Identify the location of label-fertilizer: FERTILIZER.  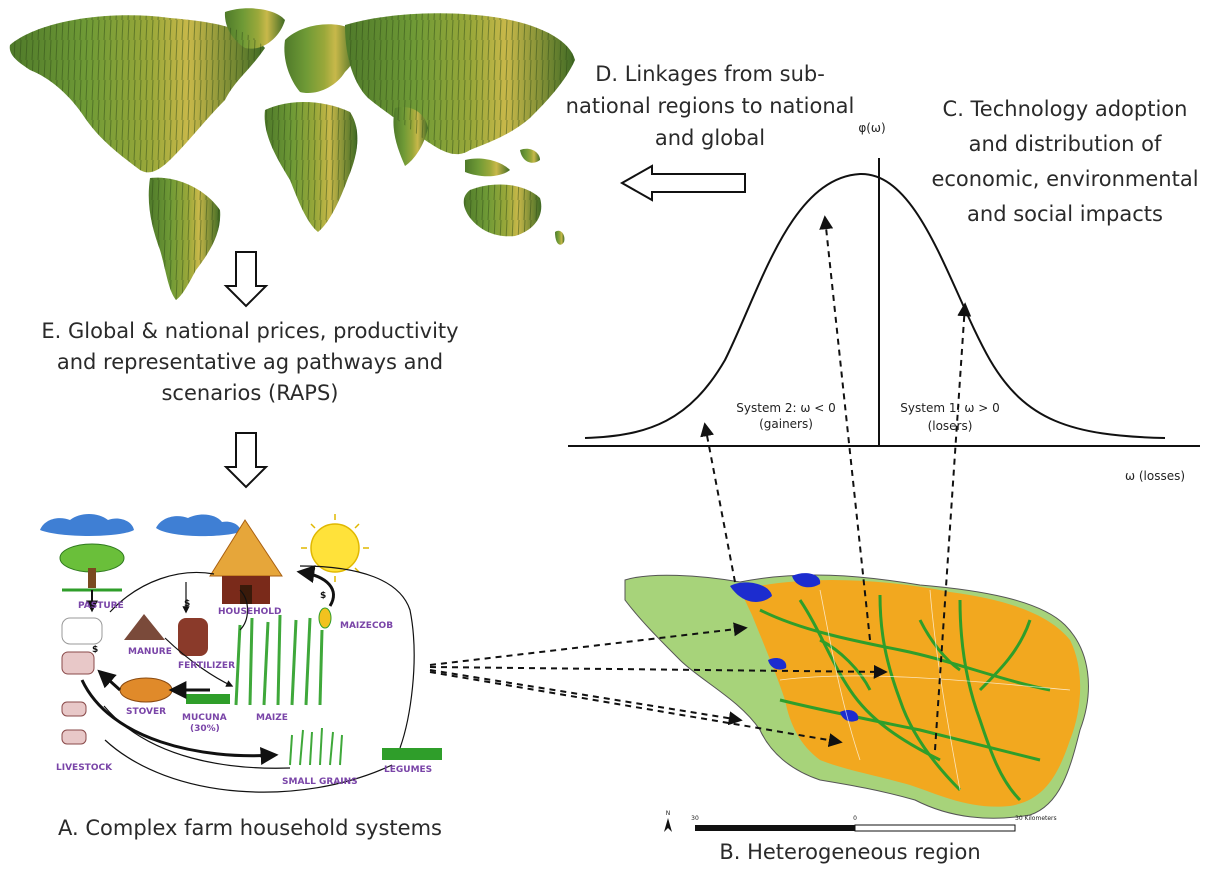
(206, 666).